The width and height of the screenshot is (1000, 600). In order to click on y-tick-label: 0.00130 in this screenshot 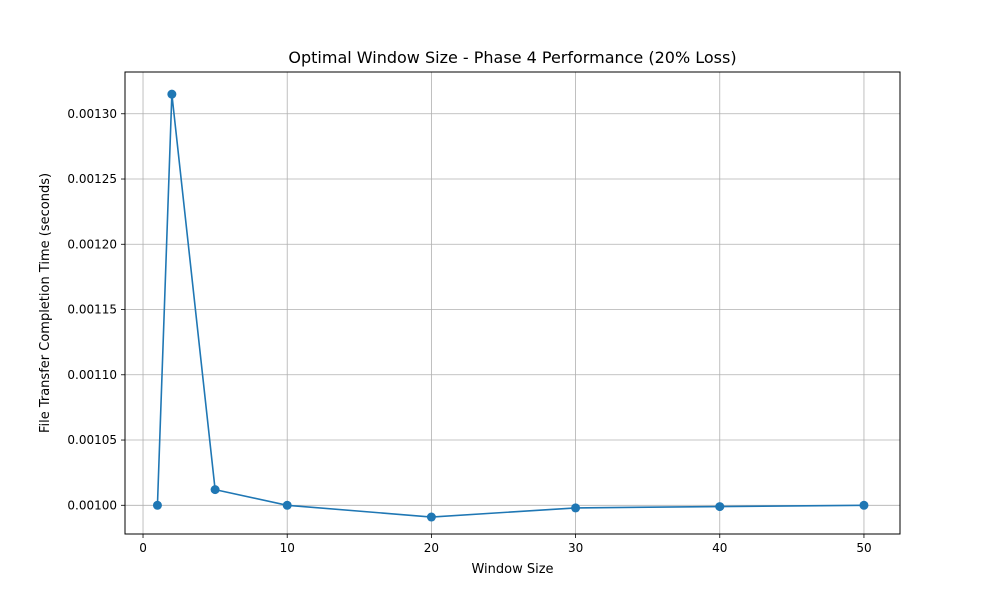, I will do `click(92, 114)`.